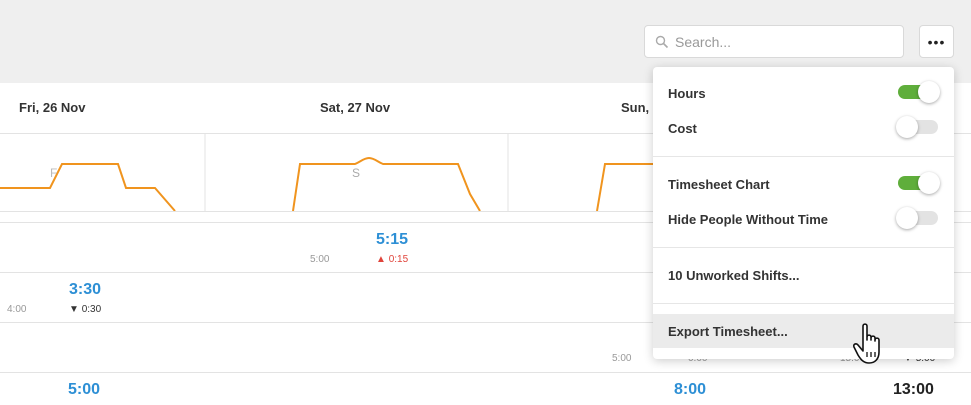 The height and width of the screenshot is (405, 971). What do you see at coordinates (386, 184) in the screenshot?
I see `sat-hours-line` at bounding box center [386, 184].